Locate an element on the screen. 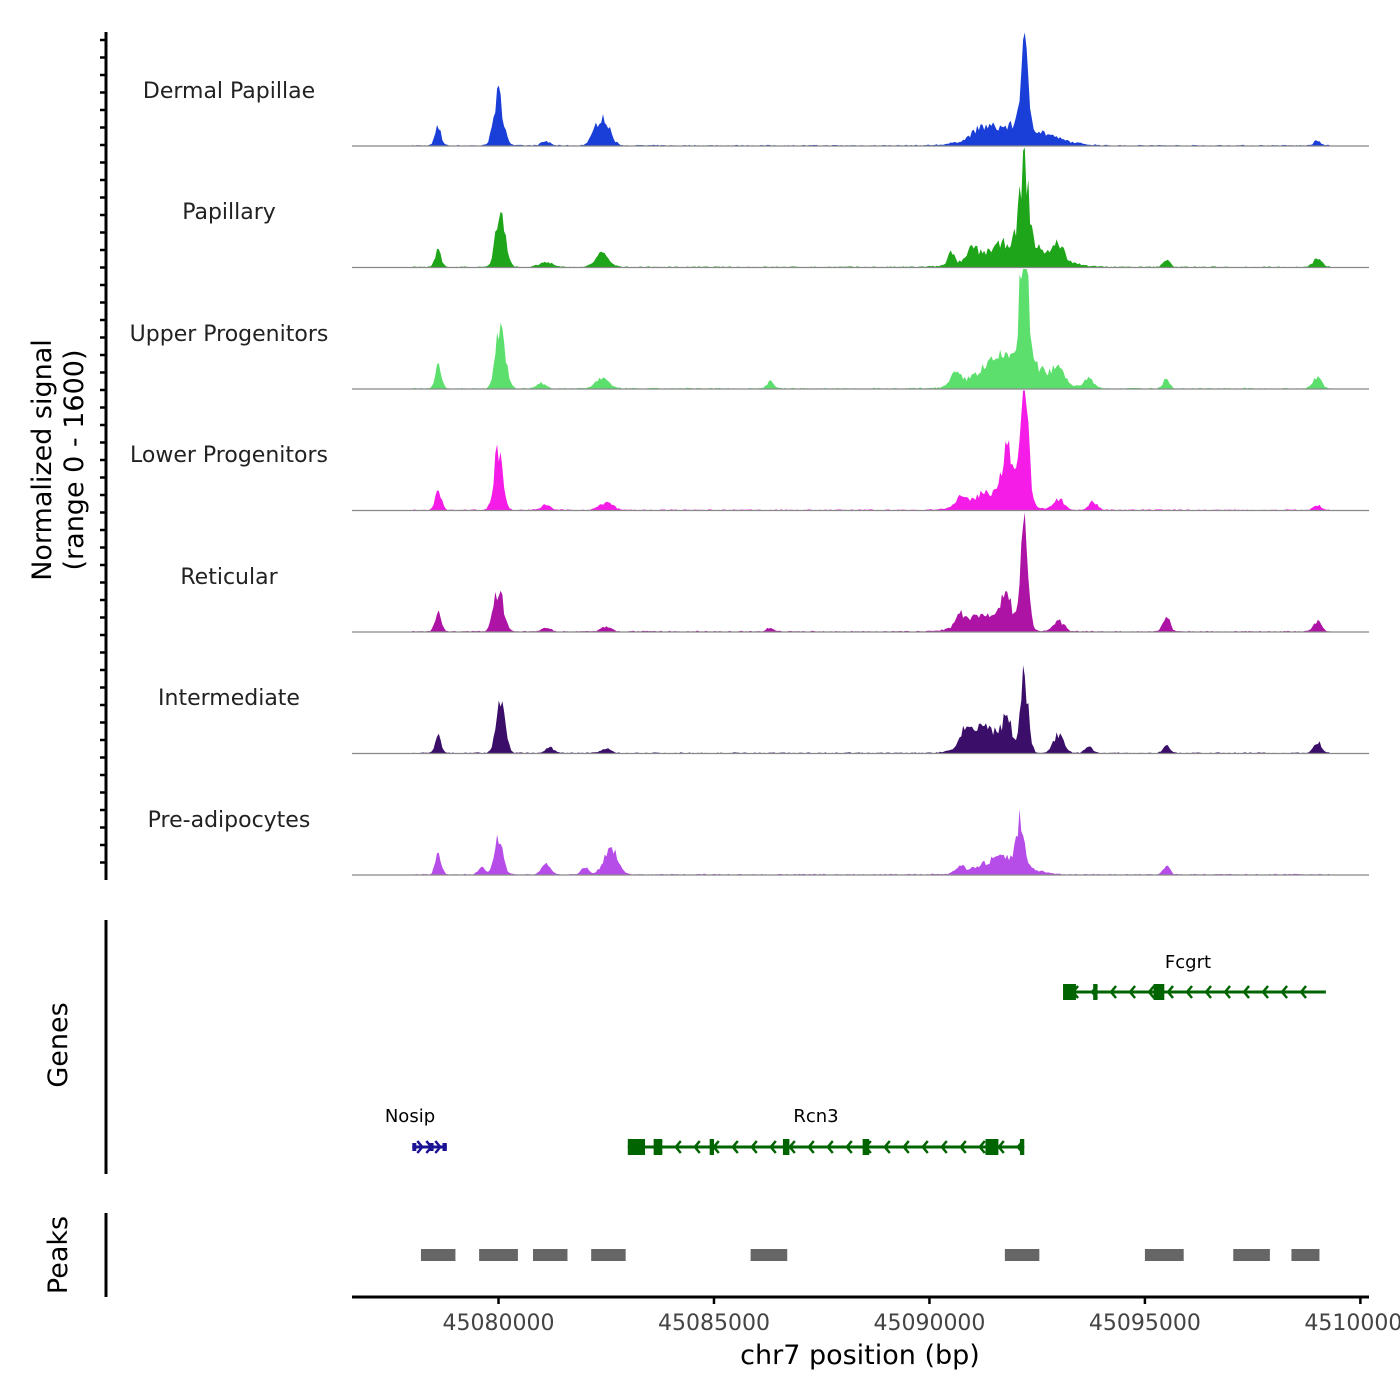  x-tick-label: 45085000 is located at coordinates (714, 1323).